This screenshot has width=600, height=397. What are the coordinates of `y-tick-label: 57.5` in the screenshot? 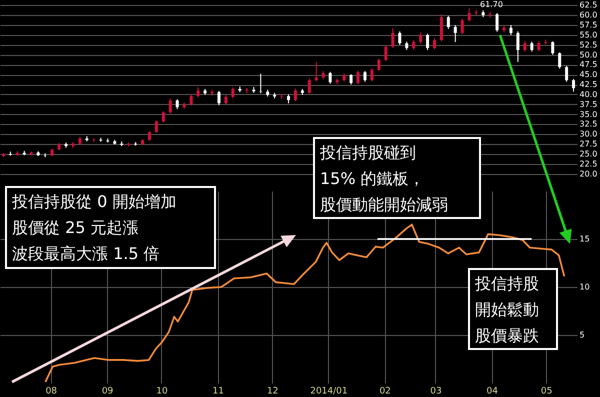 It's located at (589, 25).